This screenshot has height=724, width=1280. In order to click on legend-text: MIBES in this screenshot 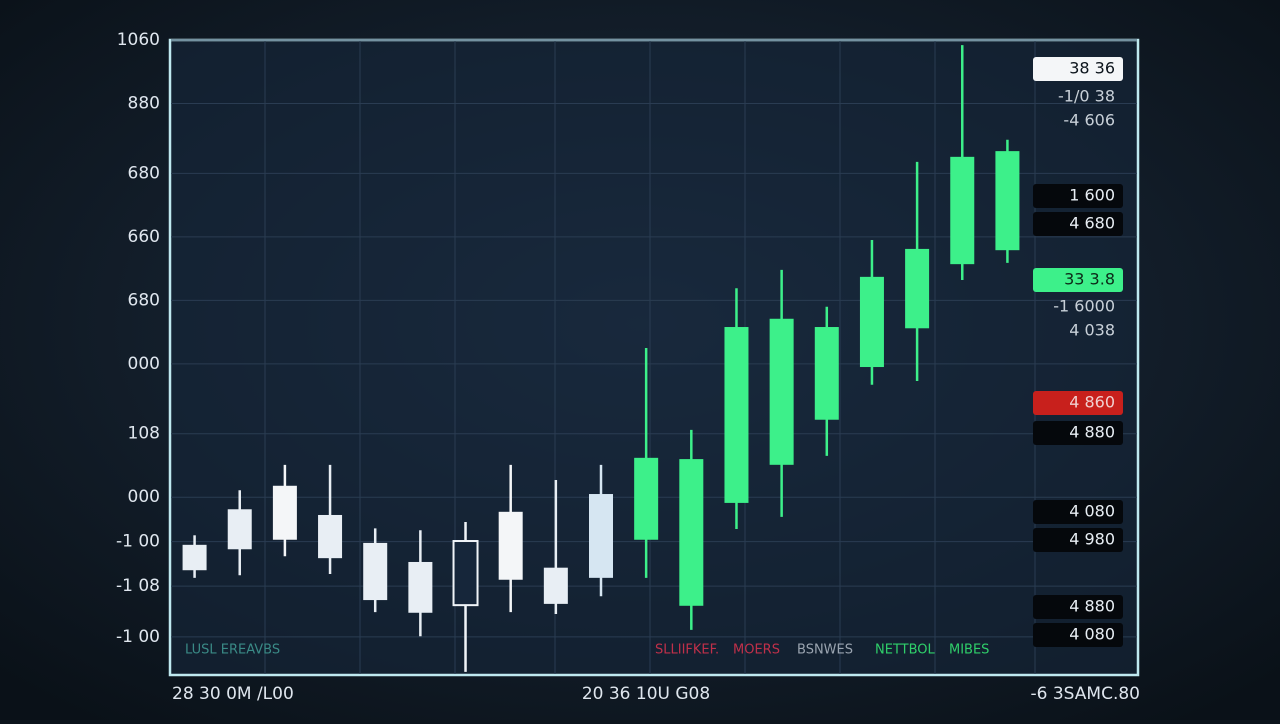, I will do `click(969, 650)`.